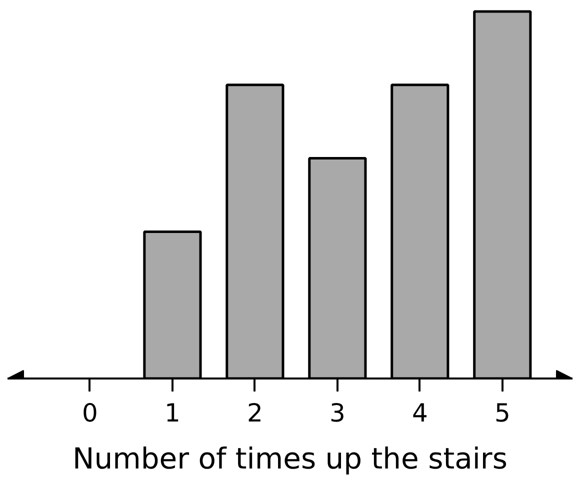 The height and width of the screenshot is (478, 573). I want to click on x-tick-label: 0, so click(90, 413).